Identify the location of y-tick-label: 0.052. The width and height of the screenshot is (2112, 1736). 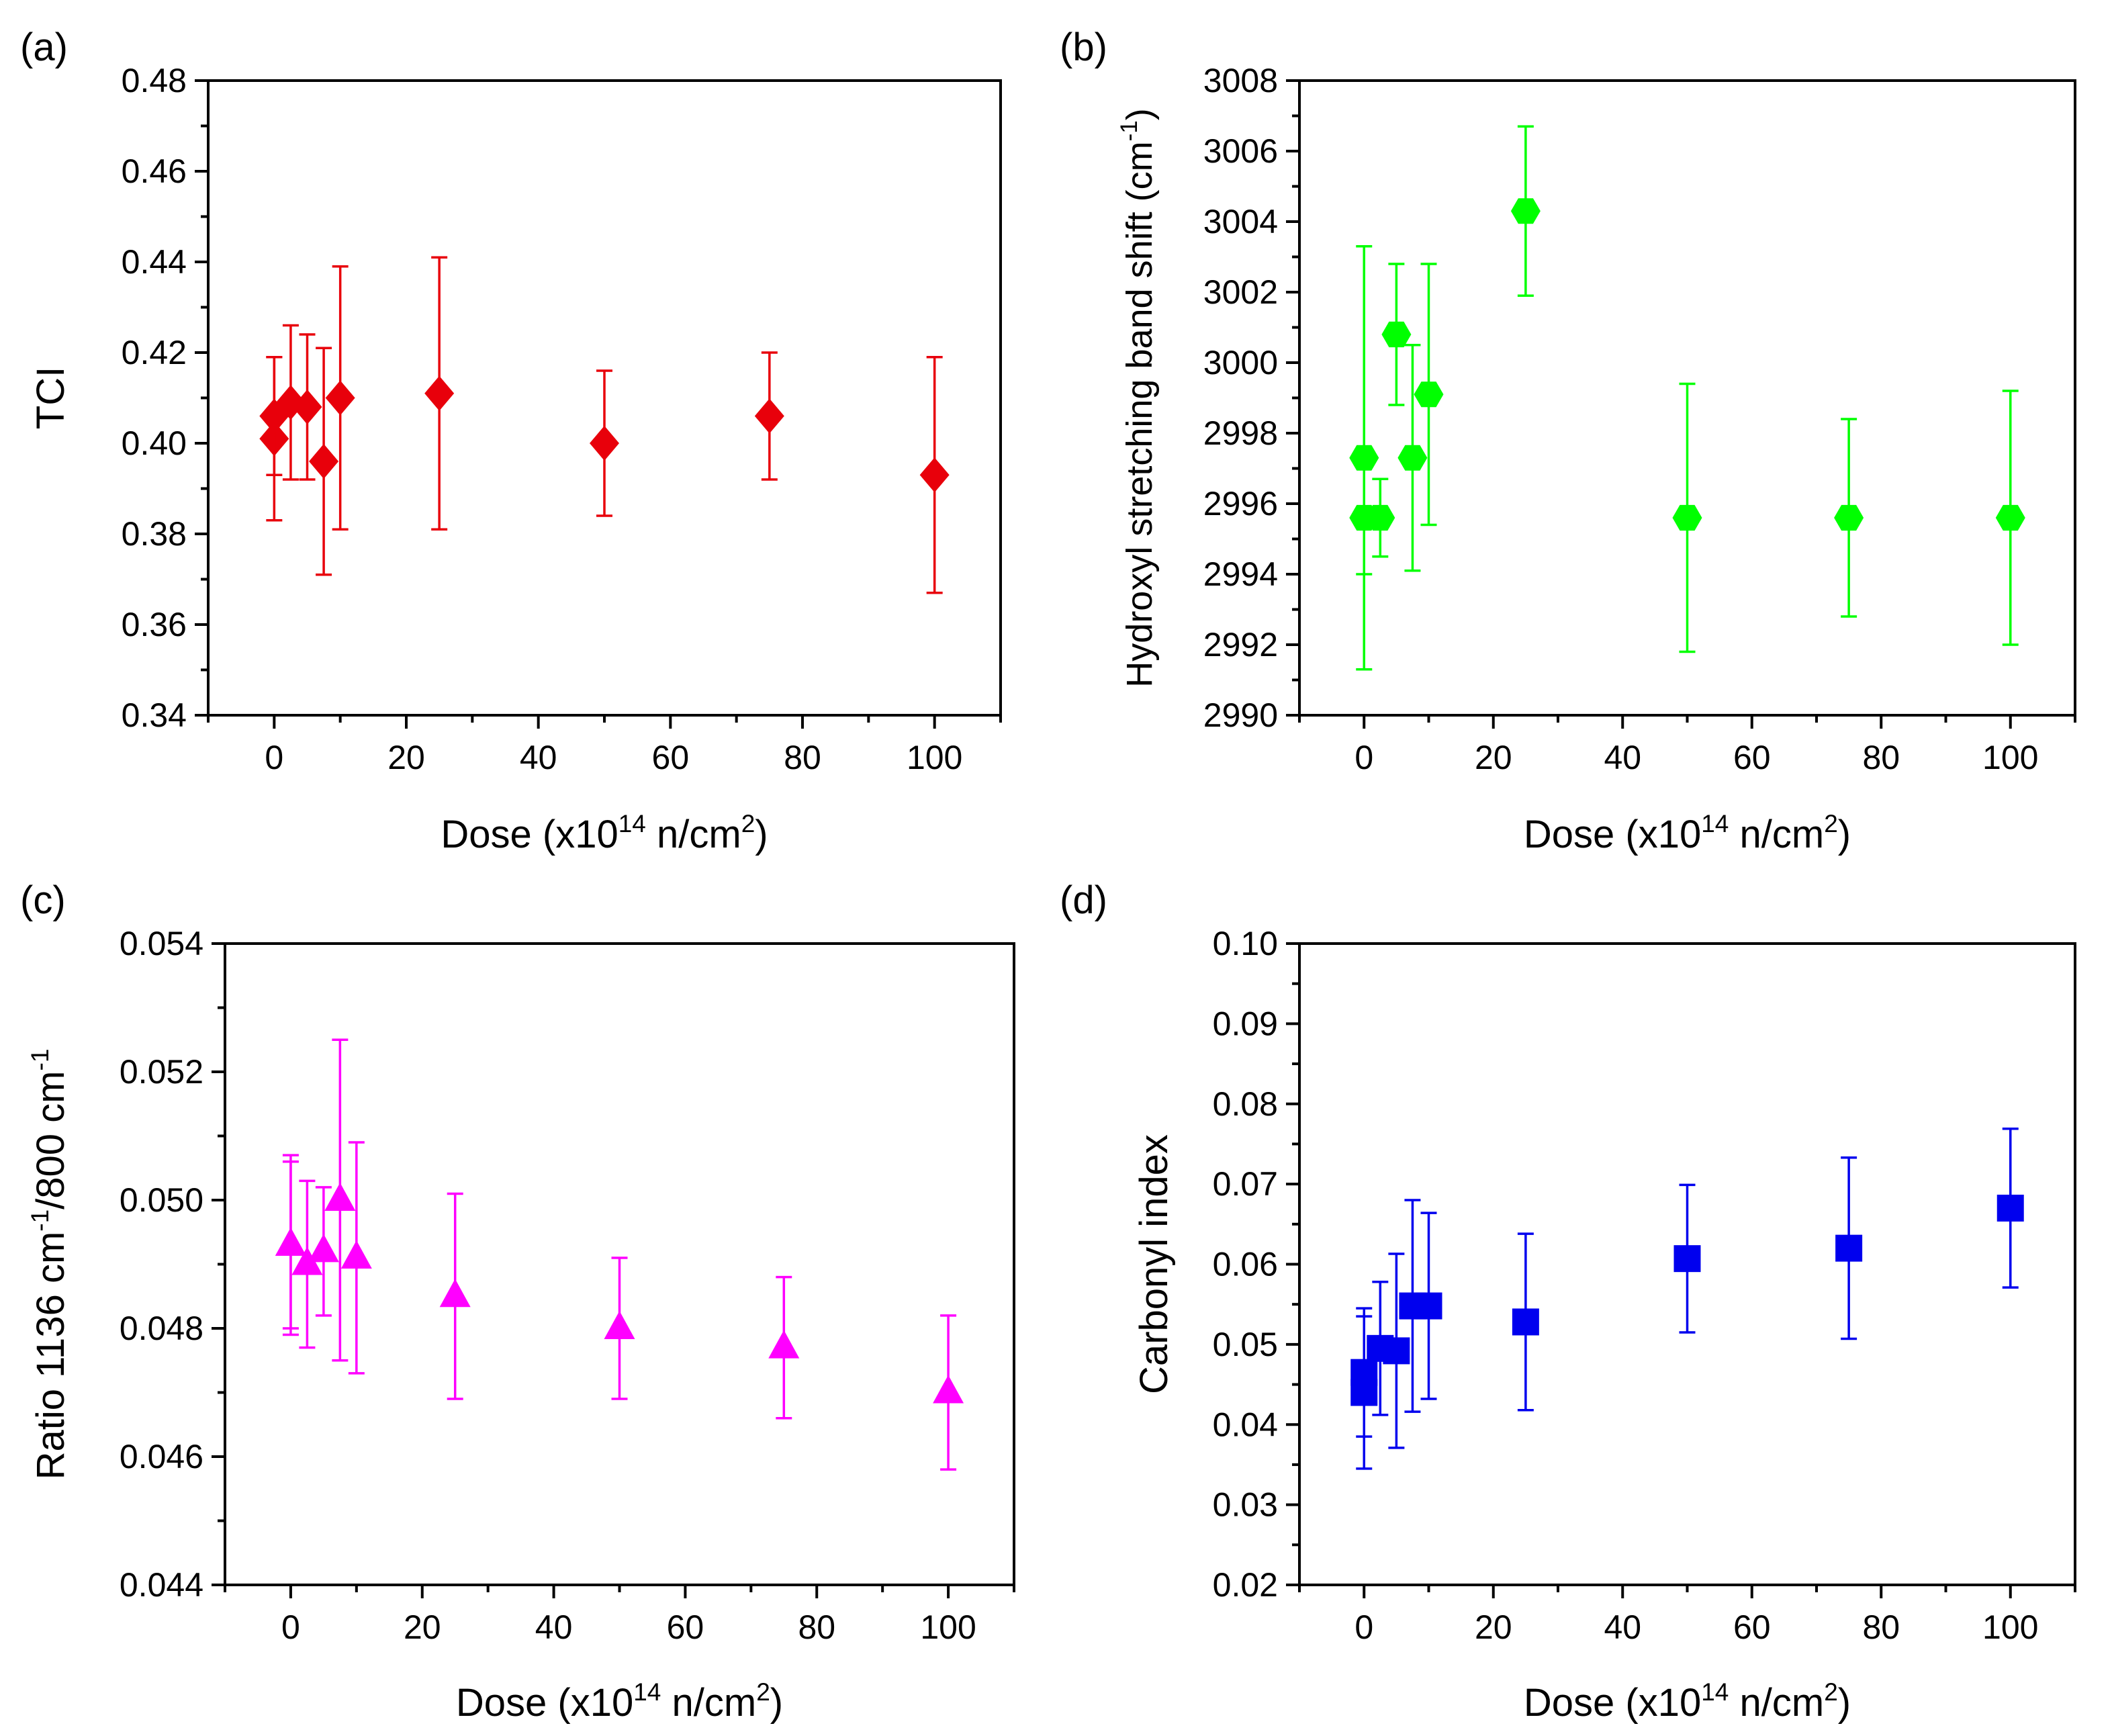
(161, 1072).